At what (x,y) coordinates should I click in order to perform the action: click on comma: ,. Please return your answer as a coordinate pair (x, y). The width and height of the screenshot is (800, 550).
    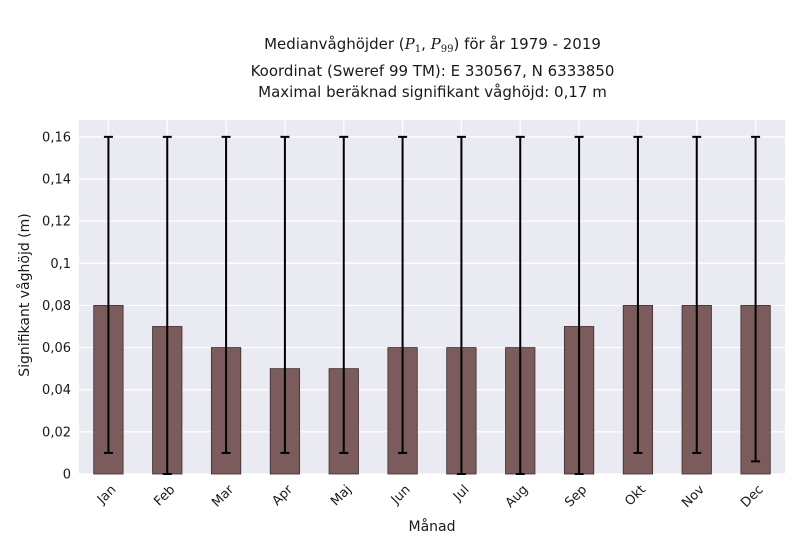
    Looking at the image, I should click on (426, 44).